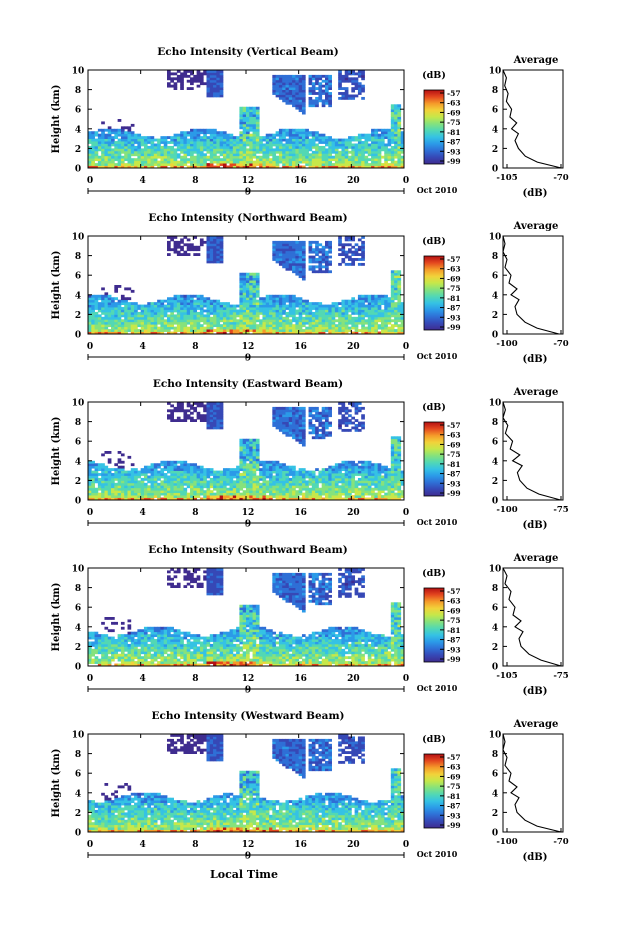  Describe the element at coordinates (560, 344) in the screenshot. I see `profile-x-tick-label: -70` at that location.